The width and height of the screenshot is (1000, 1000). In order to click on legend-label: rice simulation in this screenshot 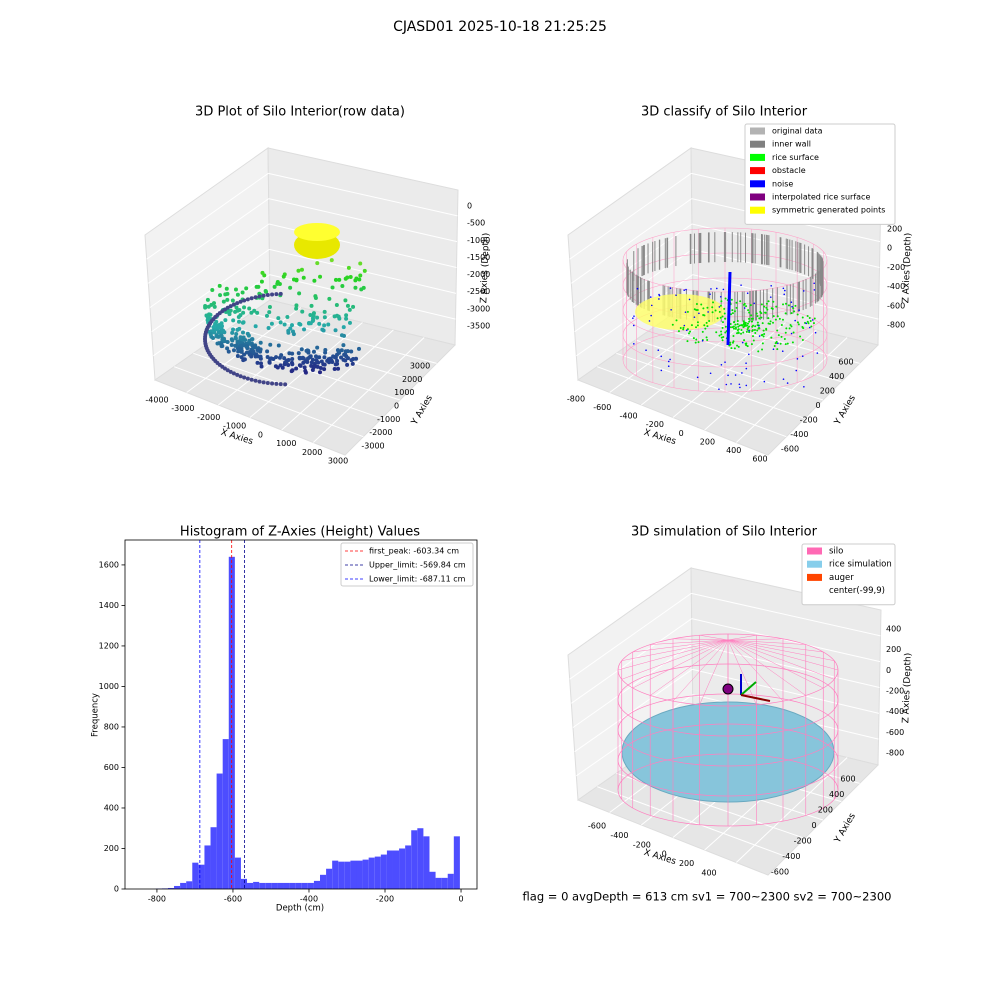, I will do `click(860, 565)`.